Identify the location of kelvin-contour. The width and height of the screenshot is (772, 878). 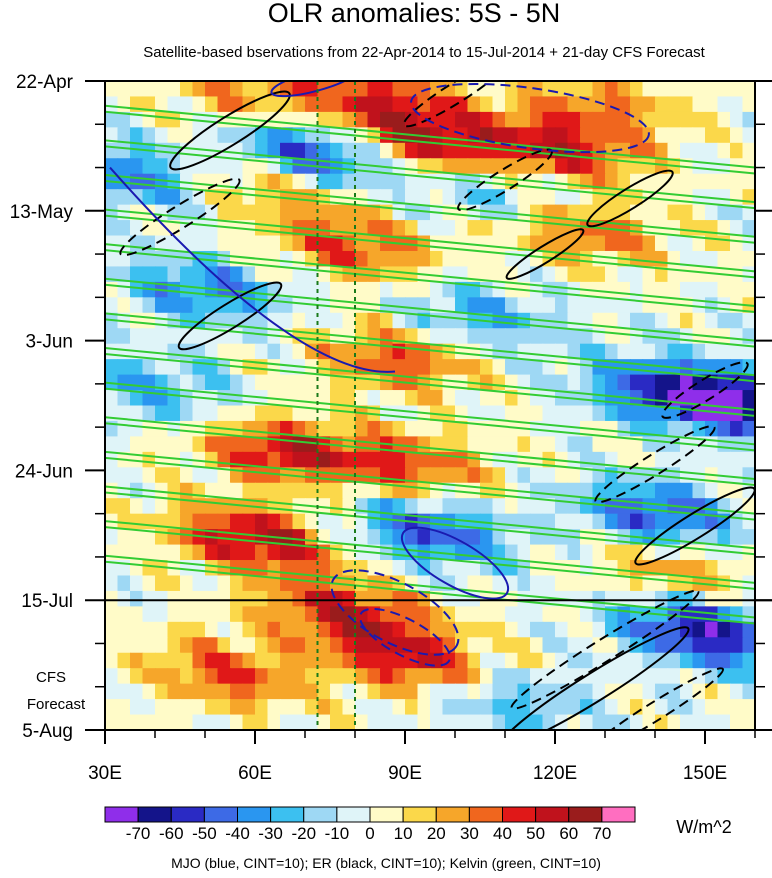
(430, 211).